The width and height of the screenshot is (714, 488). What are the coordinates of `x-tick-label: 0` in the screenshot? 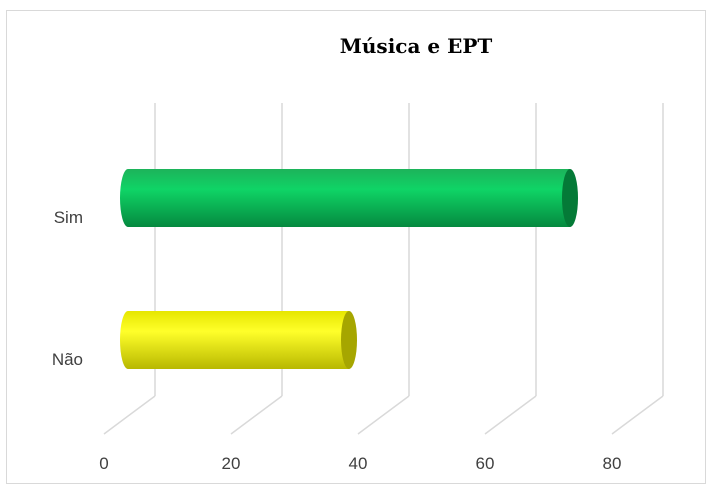 It's located at (103, 463).